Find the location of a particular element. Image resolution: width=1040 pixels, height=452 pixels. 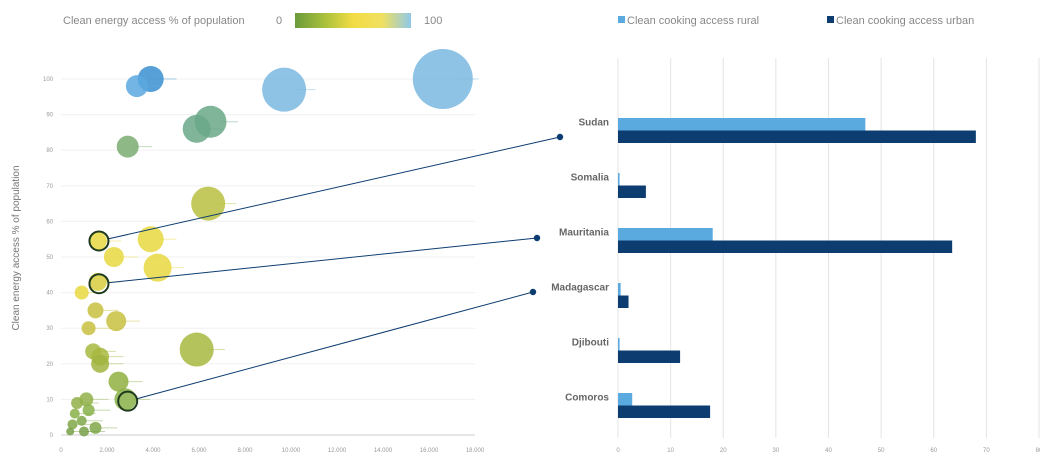

bar-x-tick-label: 40 is located at coordinates (828, 450).